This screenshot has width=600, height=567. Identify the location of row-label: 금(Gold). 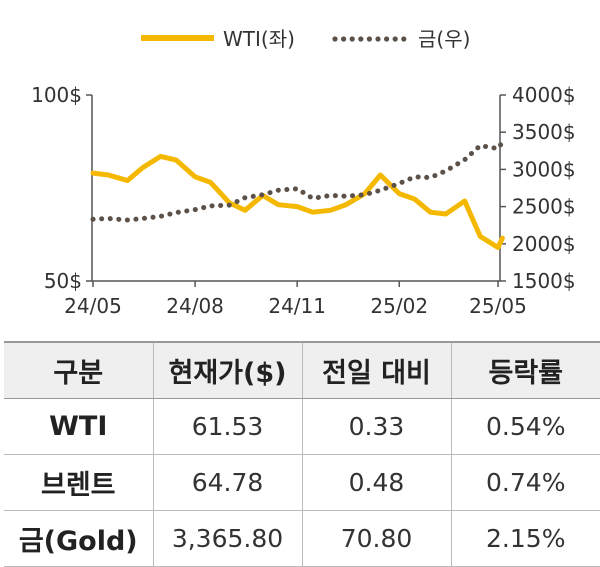
(78, 538).